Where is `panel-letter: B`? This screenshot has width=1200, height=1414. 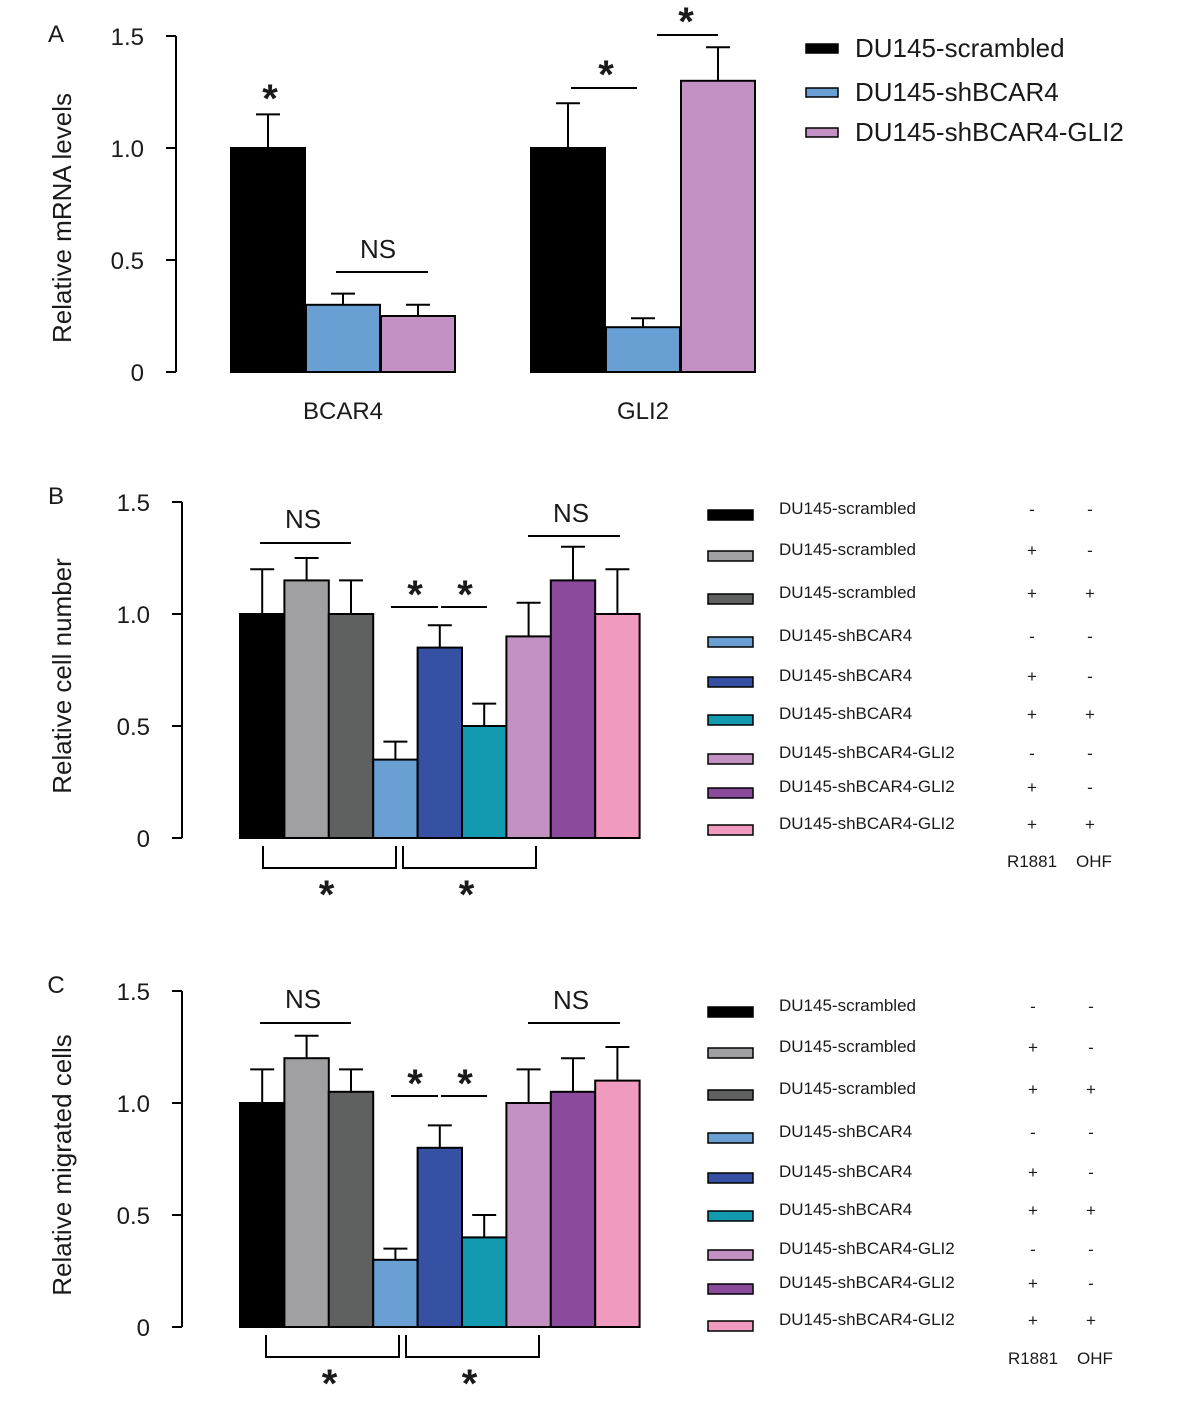
panel-letter: B is located at coordinates (56, 496).